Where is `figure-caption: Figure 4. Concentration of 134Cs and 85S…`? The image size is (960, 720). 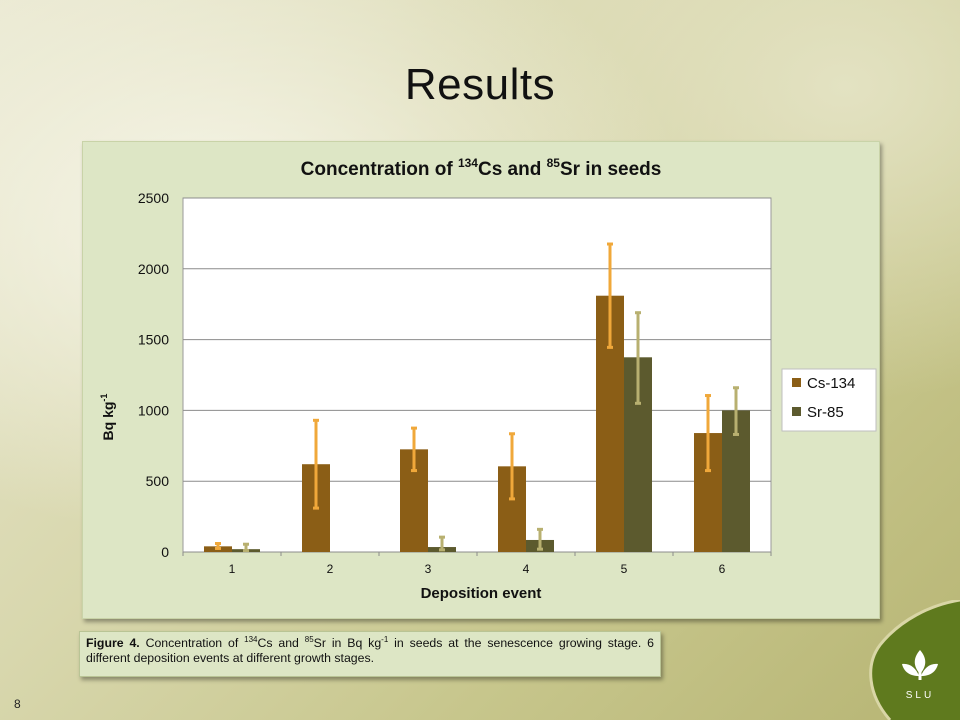
figure-caption: Figure 4. Concentration of 134Cs and 85S… is located at coordinates (370, 654).